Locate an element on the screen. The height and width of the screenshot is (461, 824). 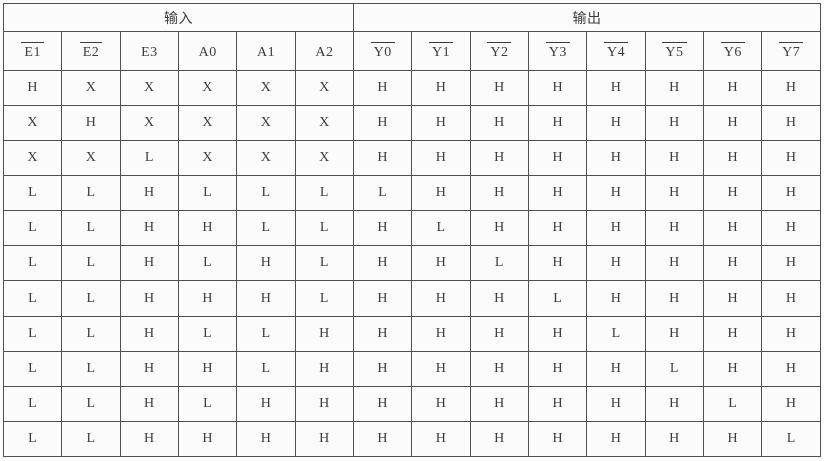
overlined-signal-label: Y0 is located at coordinates (382, 50).